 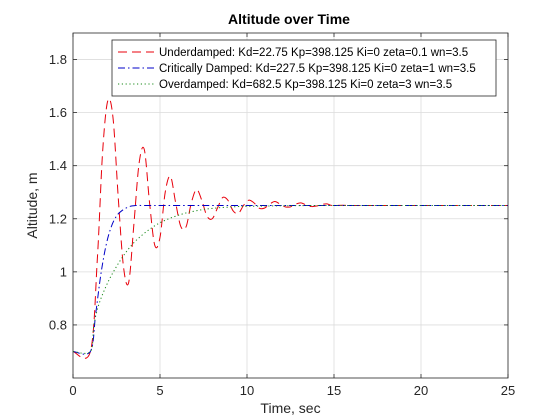 What do you see at coordinates (58, 112) in the screenshot?
I see `y-tick-label: 1.6` at bounding box center [58, 112].